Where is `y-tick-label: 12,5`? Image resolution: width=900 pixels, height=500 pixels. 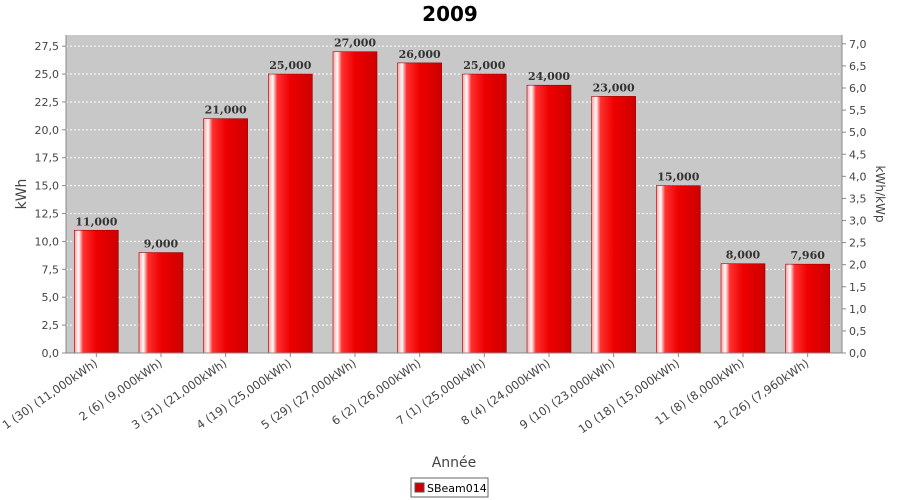
y-tick-label: 12,5 is located at coordinates (47, 214).